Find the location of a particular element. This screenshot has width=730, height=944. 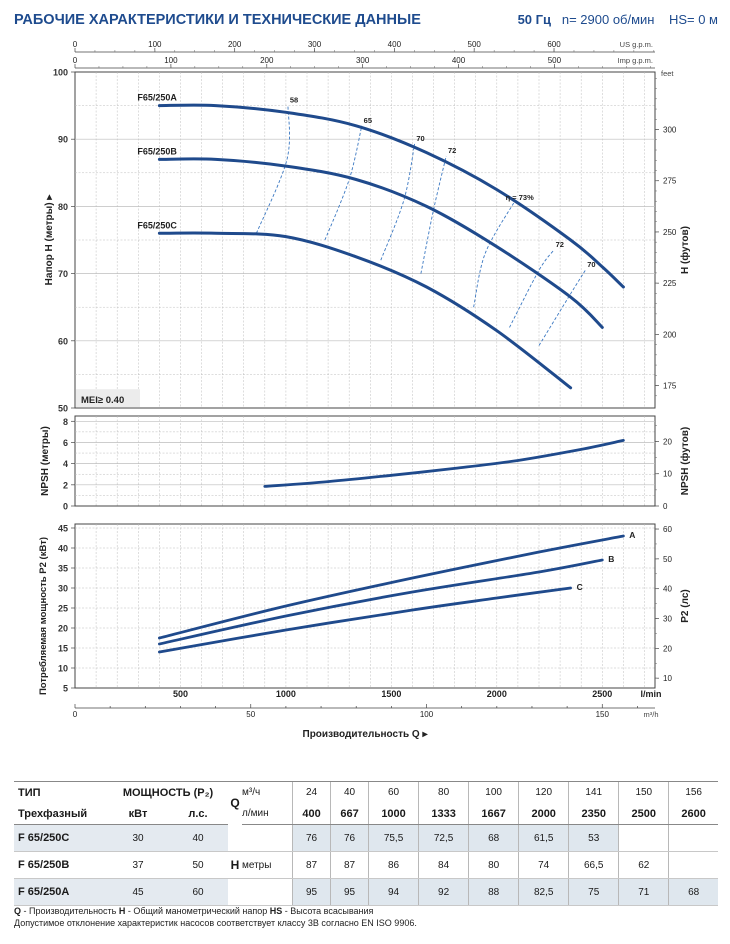

model-c-h-5: 61,5 is located at coordinates (543, 838).